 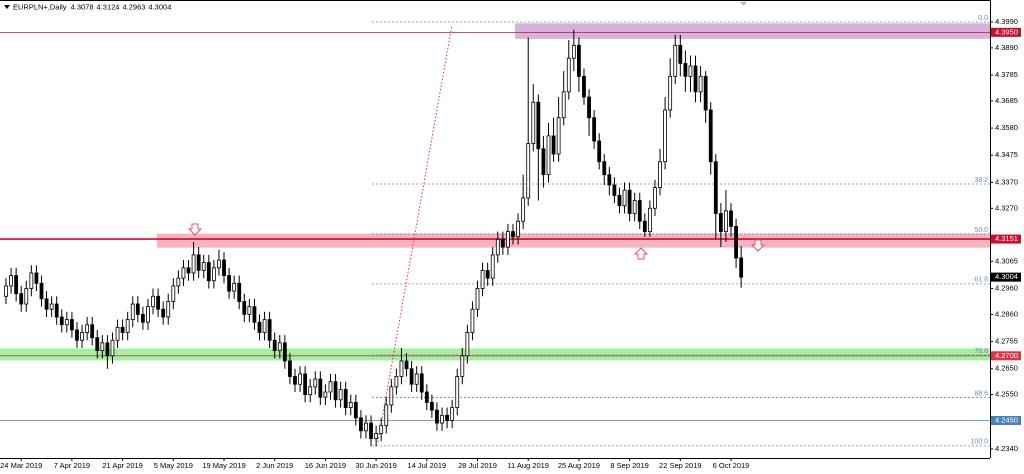 I want to click on fib-label: 78.6, so click(x=981, y=351).